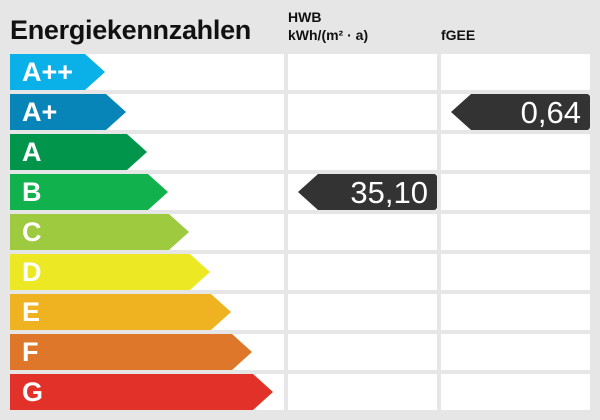 Image resolution: width=600 pixels, height=420 pixels. What do you see at coordinates (362, 152) in the screenshot?
I see `hwb-cell-a` at bounding box center [362, 152].